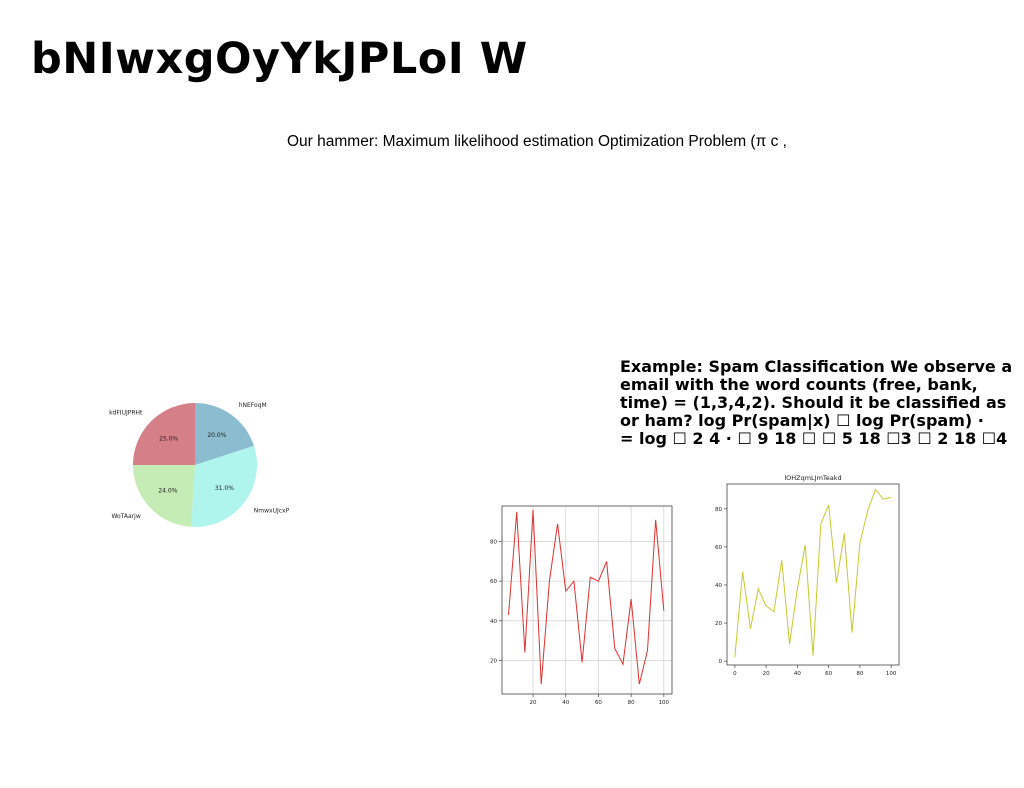 The height and width of the screenshot is (788, 1024). I want to click on yellow-chart-ytick-label: 20, so click(718, 624).